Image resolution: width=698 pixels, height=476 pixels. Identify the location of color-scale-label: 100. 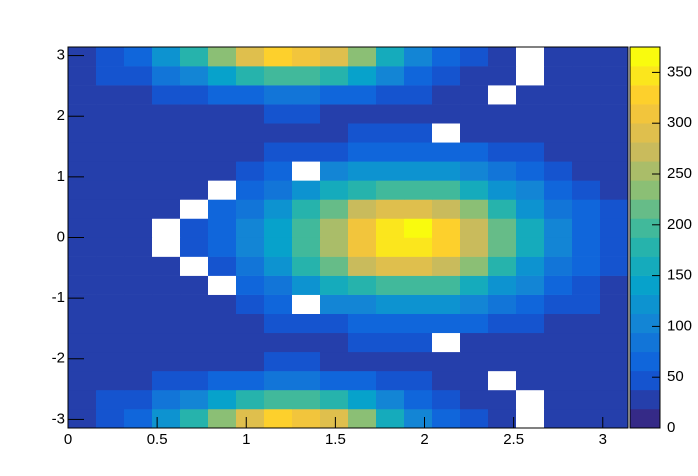
(679, 325).